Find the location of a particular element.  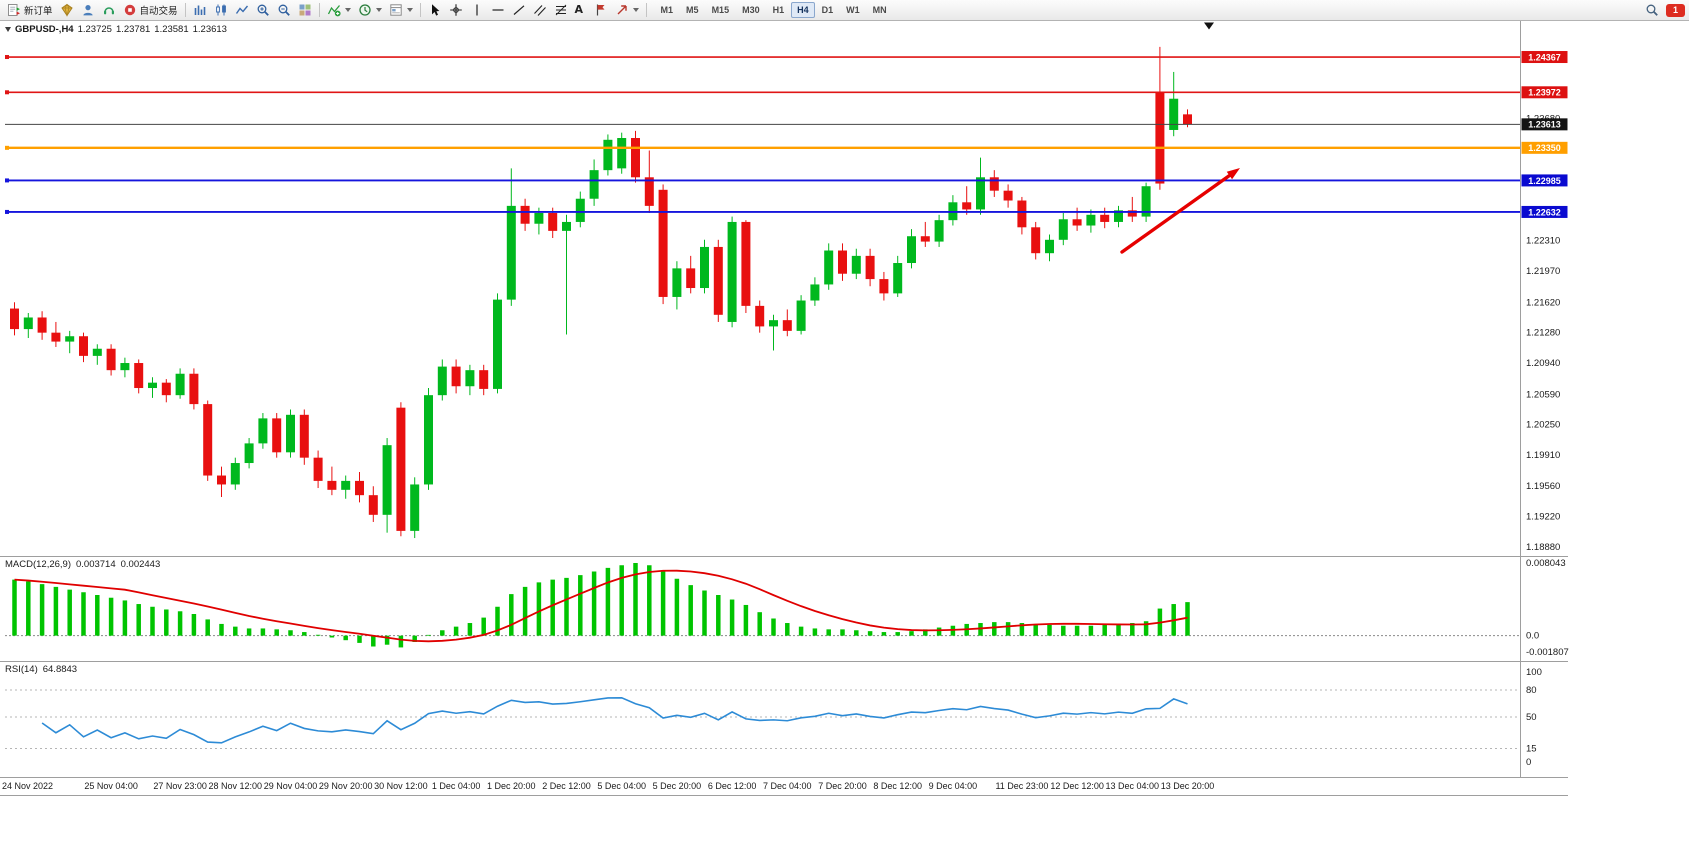

trend-arrow is located at coordinates (1180, 211).